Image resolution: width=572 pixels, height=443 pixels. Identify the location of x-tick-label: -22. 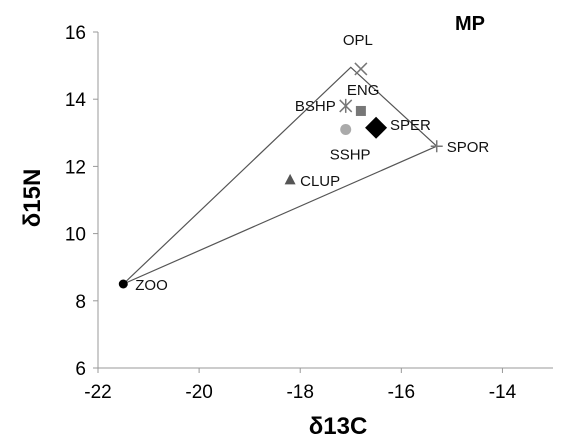
(97, 392).